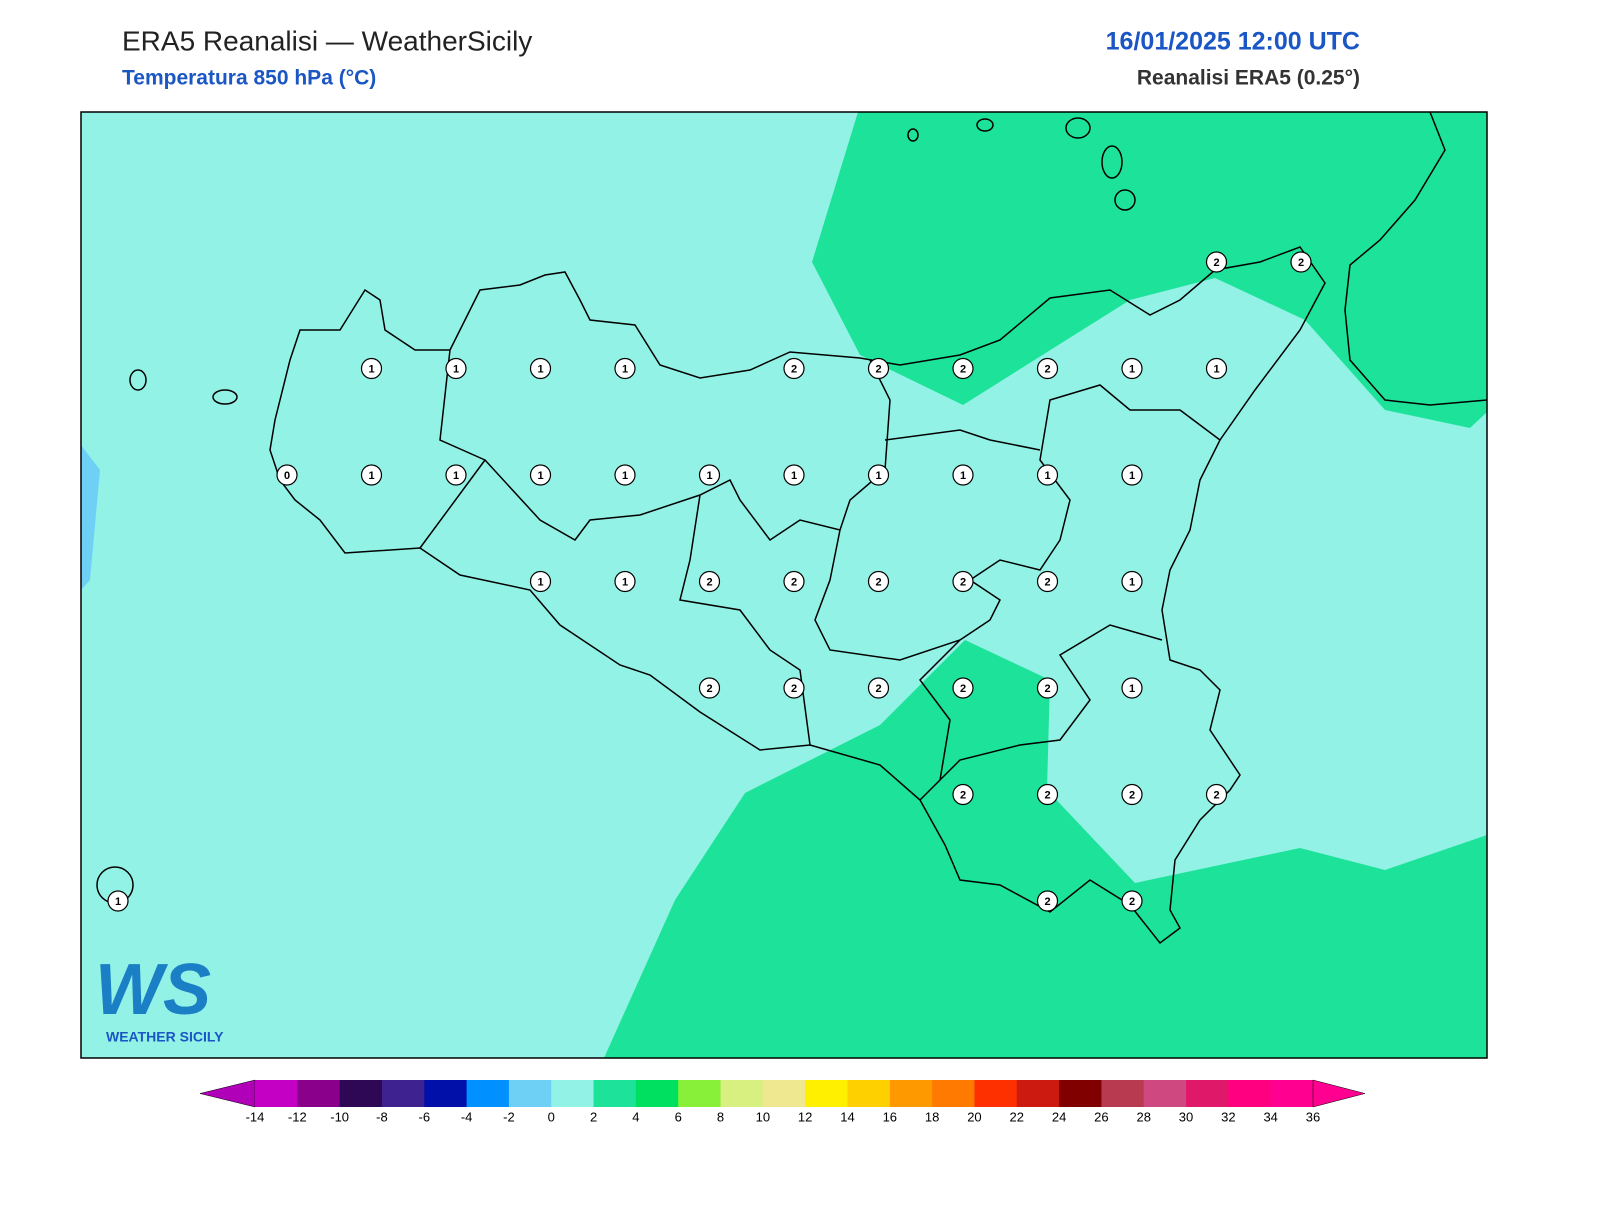 The height and width of the screenshot is (1205, 1600). I want to click on source: Reanalisi ERA5 (0.25°), so click(1248, 78).